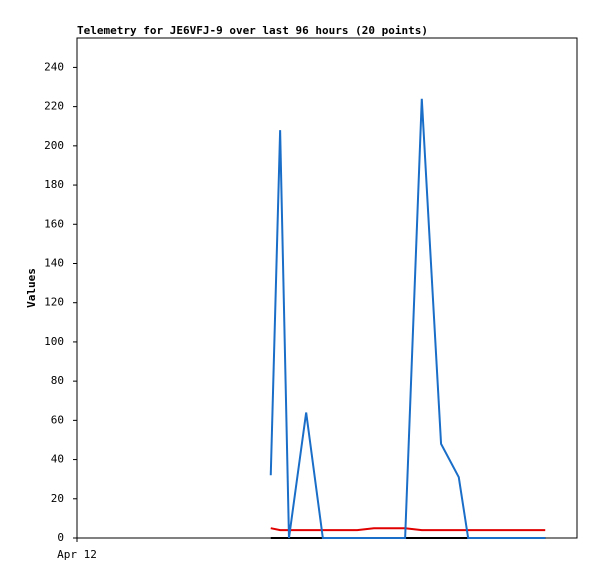 Image resolution: width=597 pixels, height=579 pixels. Describe the element at coordinates (57, 498) in the screenshot. I see `y-tick-label: 20` at that location.